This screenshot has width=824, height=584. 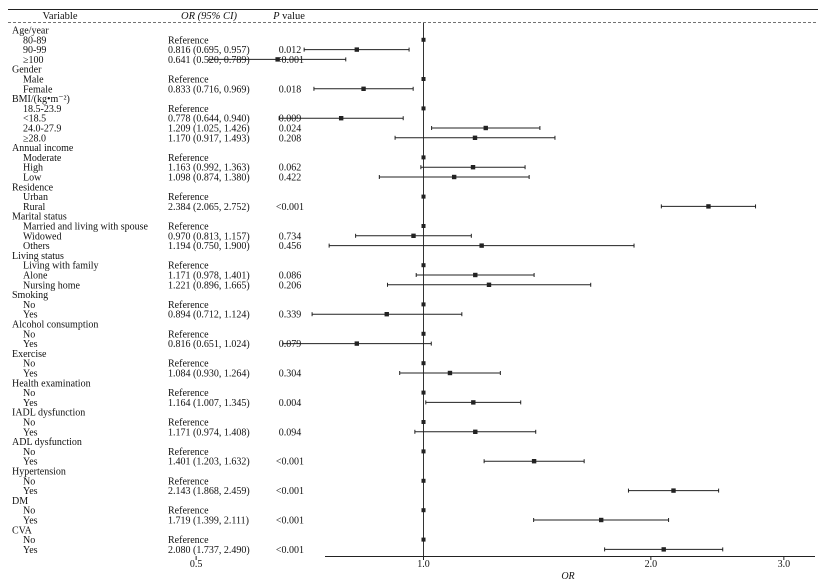 What do you see at coordinates (30, 295) in the screenshot?
I see `group-label: Smoking` at bounding box center [30, 295].